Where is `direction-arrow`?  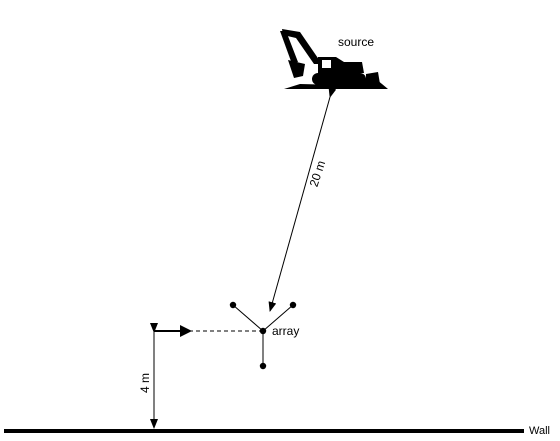
direction-arrow is located at coordinates (173, 331).